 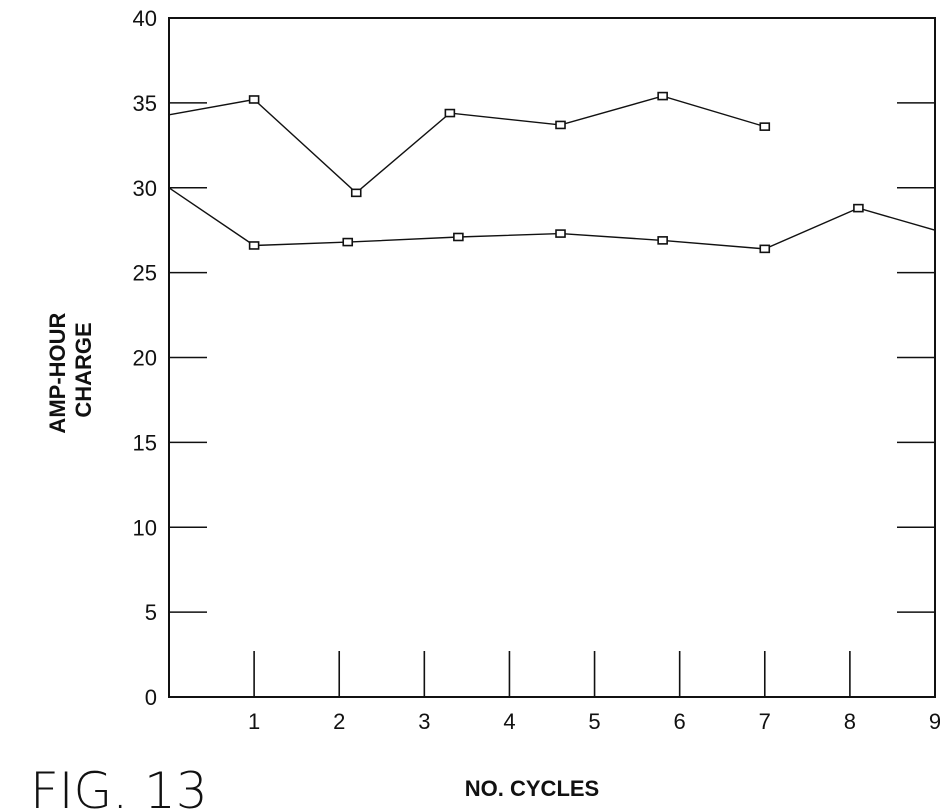 What do you see at coordinates (145, 188) in the screenshot?
I see `y-tick-label: 30` at bounding box center [145, 188].